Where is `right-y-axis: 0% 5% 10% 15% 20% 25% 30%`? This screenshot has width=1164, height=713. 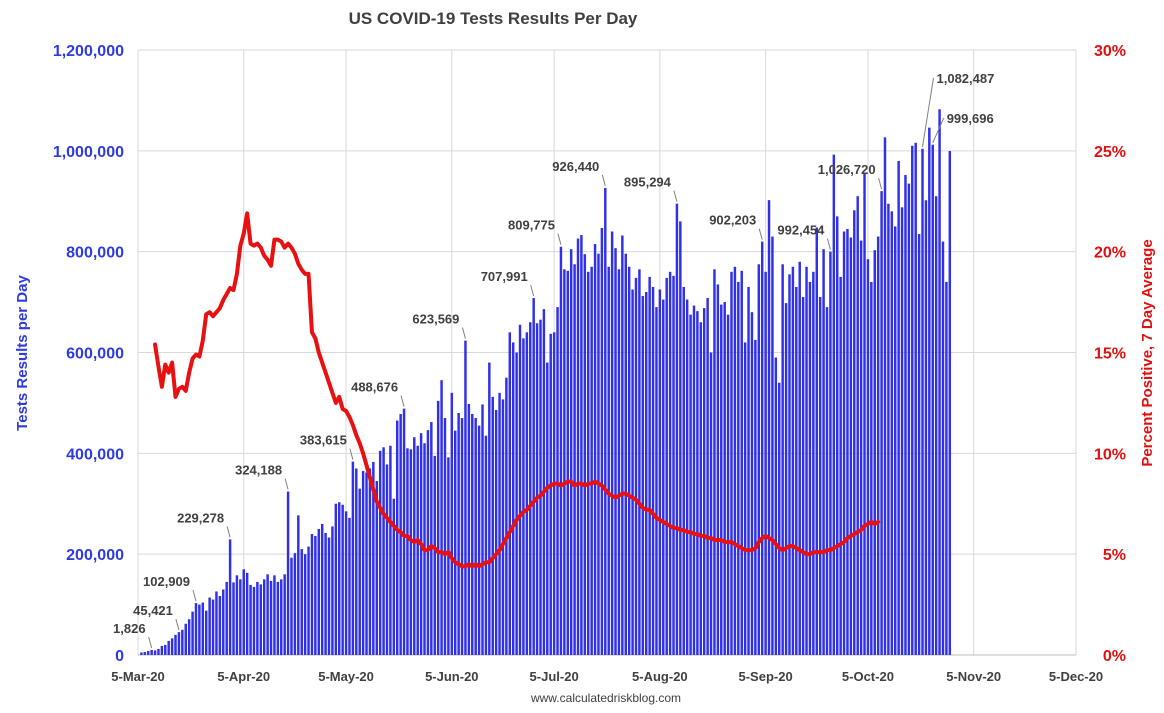
right-y-axis: 0% 5% 10% 15% 20% 25% 30% is located at coordinates (1110, 354).